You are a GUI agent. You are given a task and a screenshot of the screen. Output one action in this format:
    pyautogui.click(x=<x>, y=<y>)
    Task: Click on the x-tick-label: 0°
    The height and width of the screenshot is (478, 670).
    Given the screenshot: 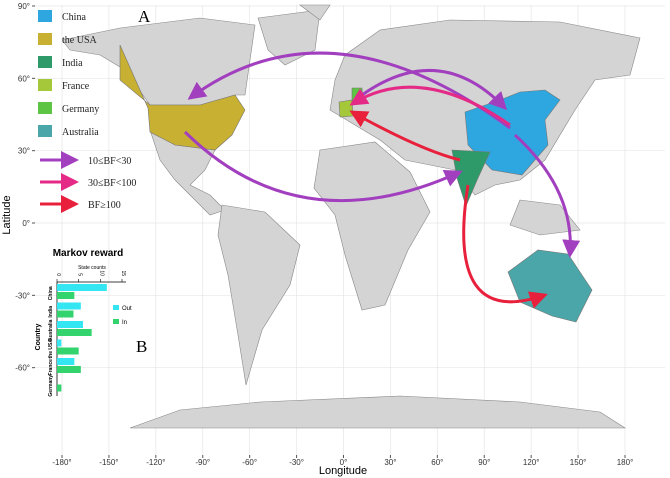 What is the action you would take?
    pyautogui.click(x=344, y=462)
    